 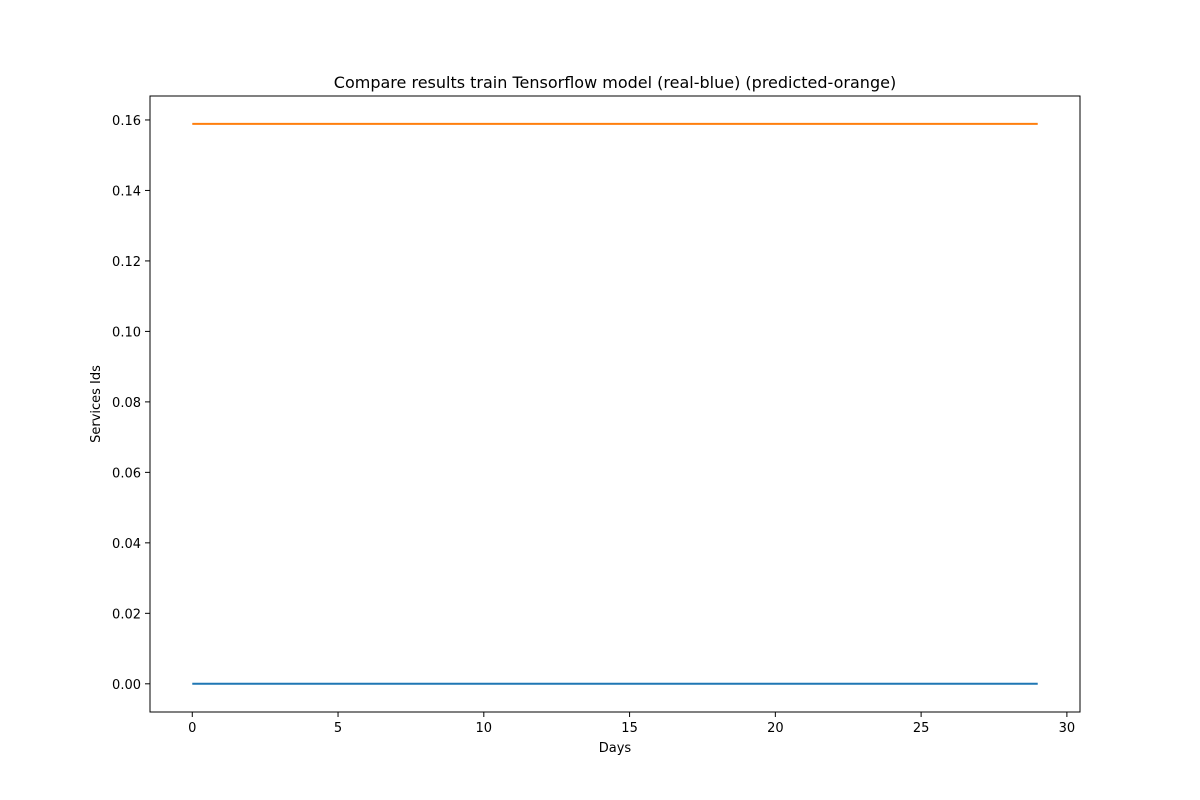 I want to click on x-tick-label: 15, so click(x=629, y=728).